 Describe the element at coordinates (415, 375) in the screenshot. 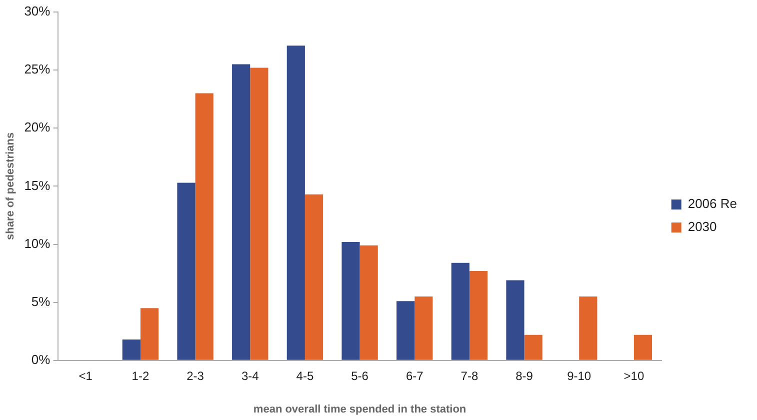

I see `x-tick-label: 6-7` at that location.